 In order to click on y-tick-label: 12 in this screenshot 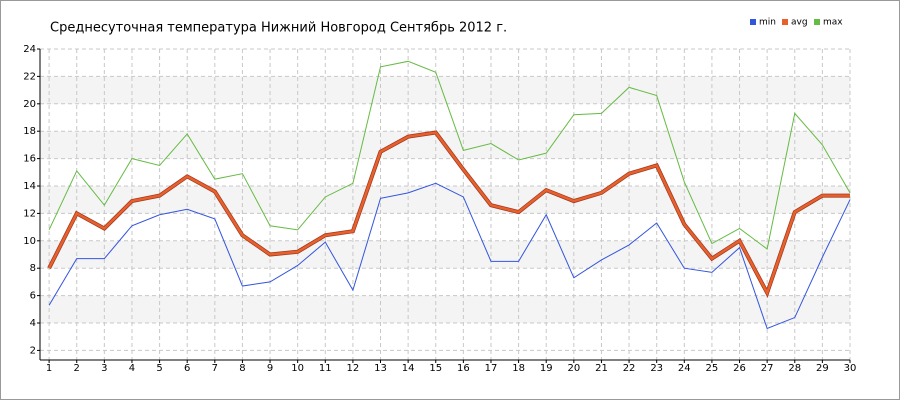, I will do `click(29, 213)`.